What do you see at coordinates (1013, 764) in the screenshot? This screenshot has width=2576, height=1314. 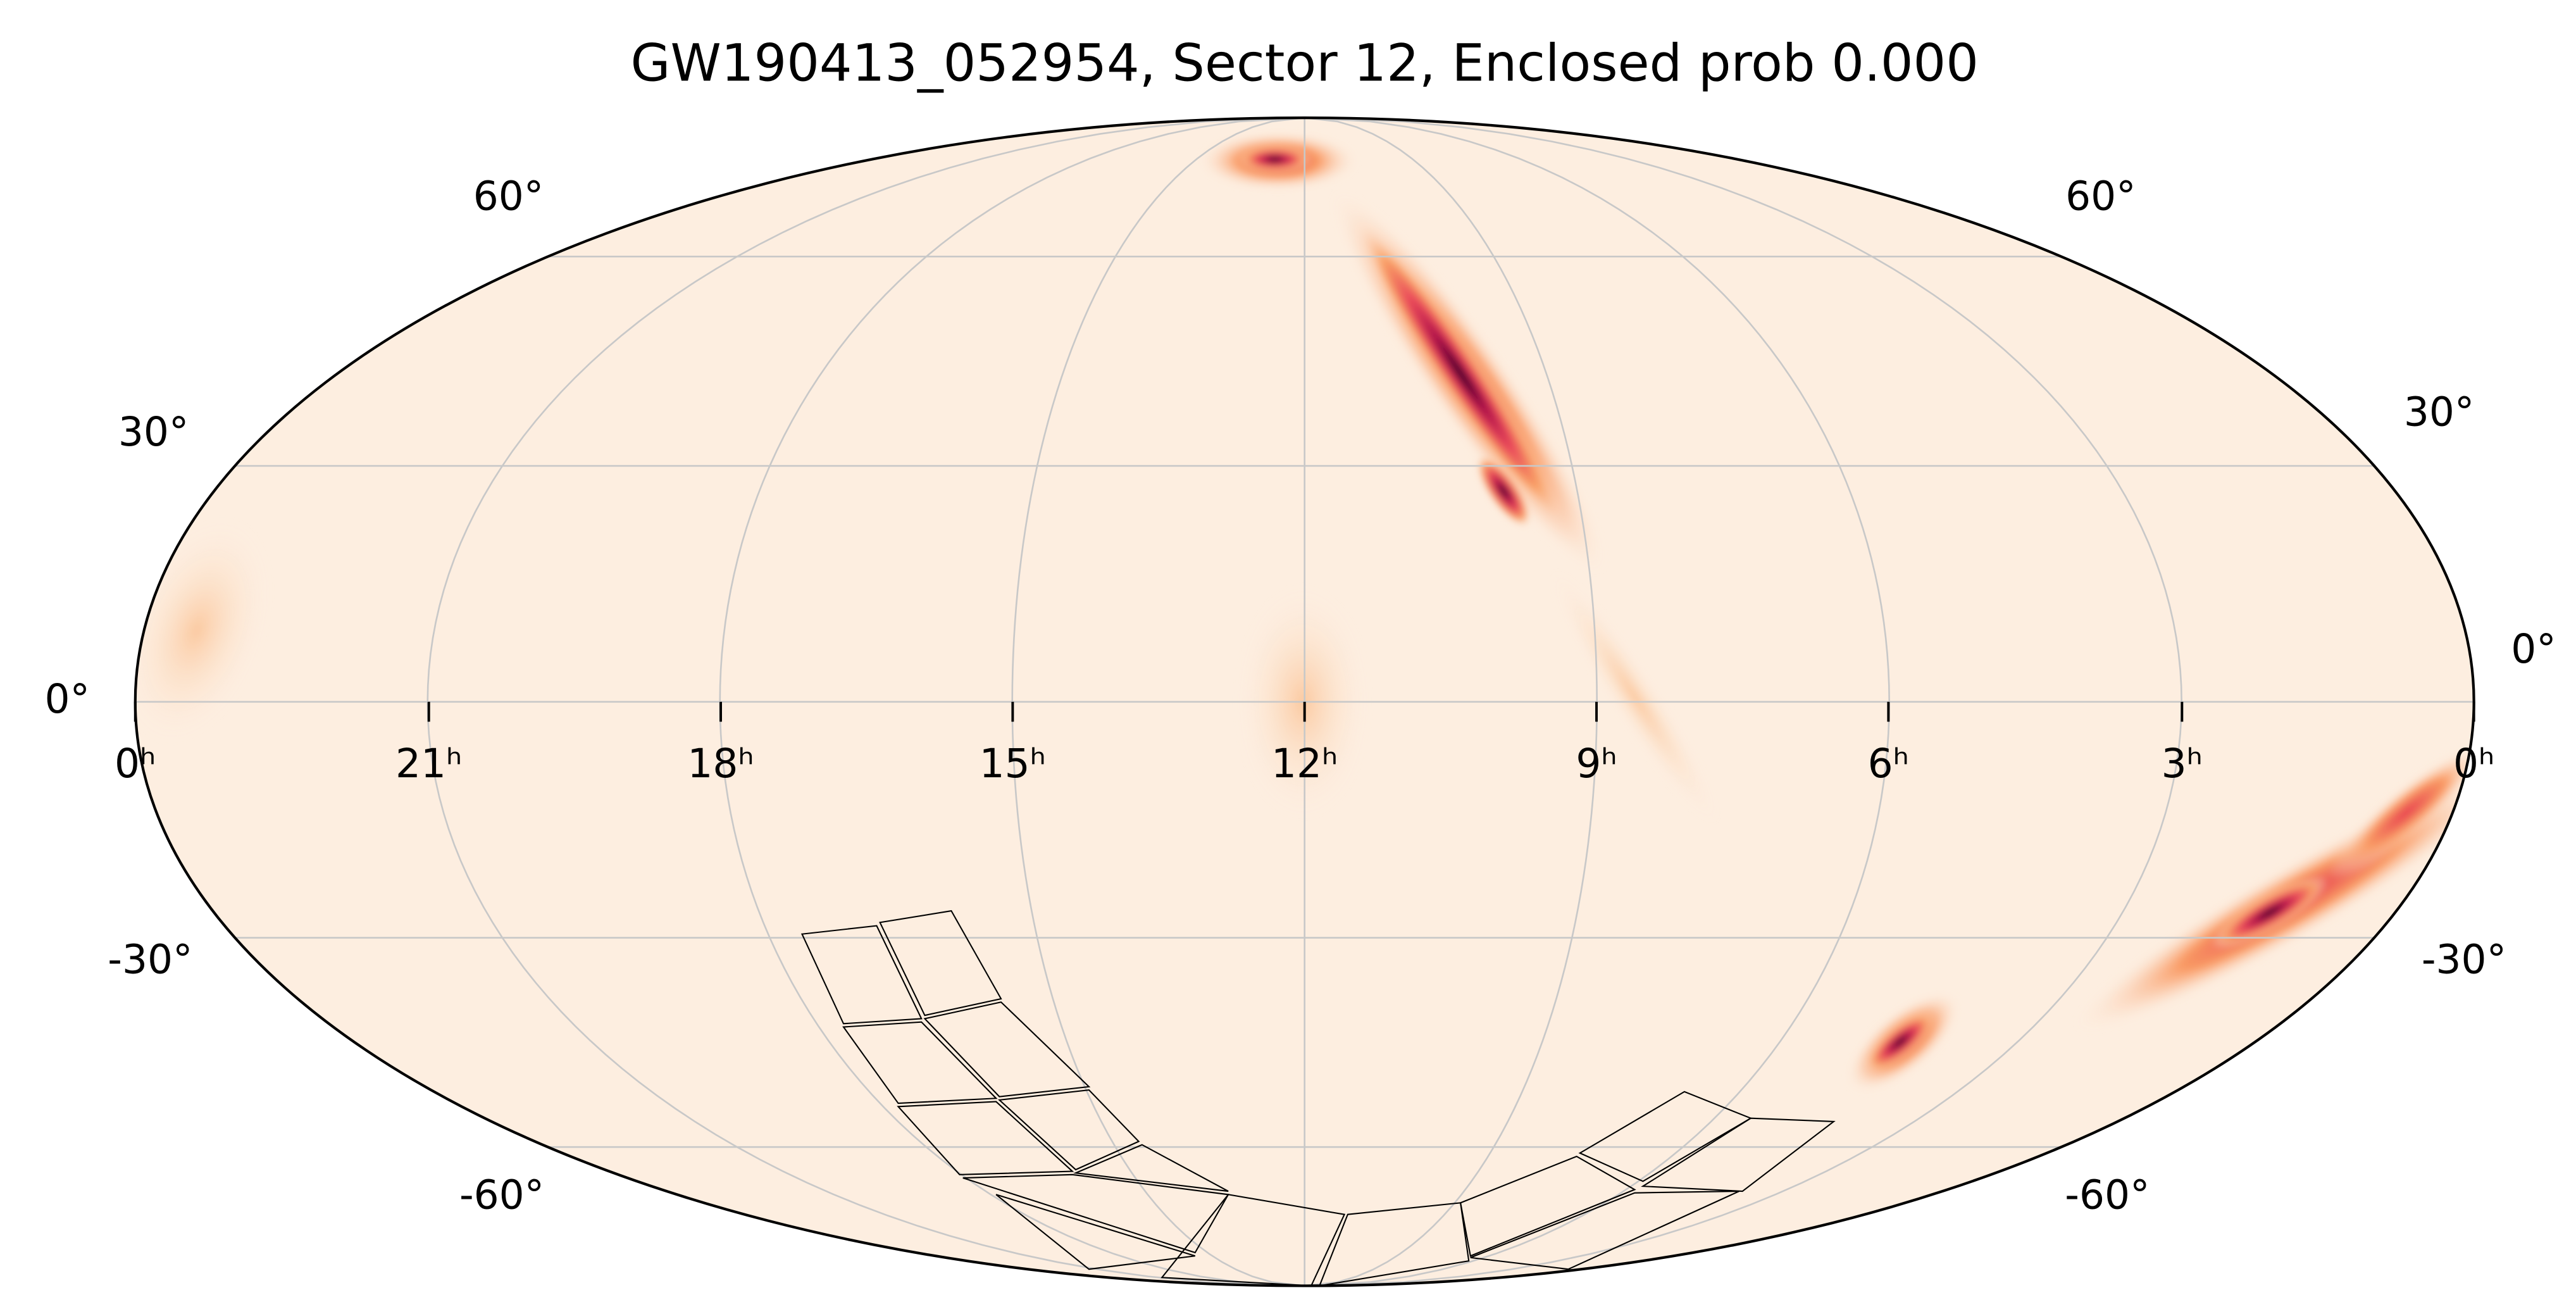 I see `ra-label: 15ʰ` at bounding box center [1013, 764].